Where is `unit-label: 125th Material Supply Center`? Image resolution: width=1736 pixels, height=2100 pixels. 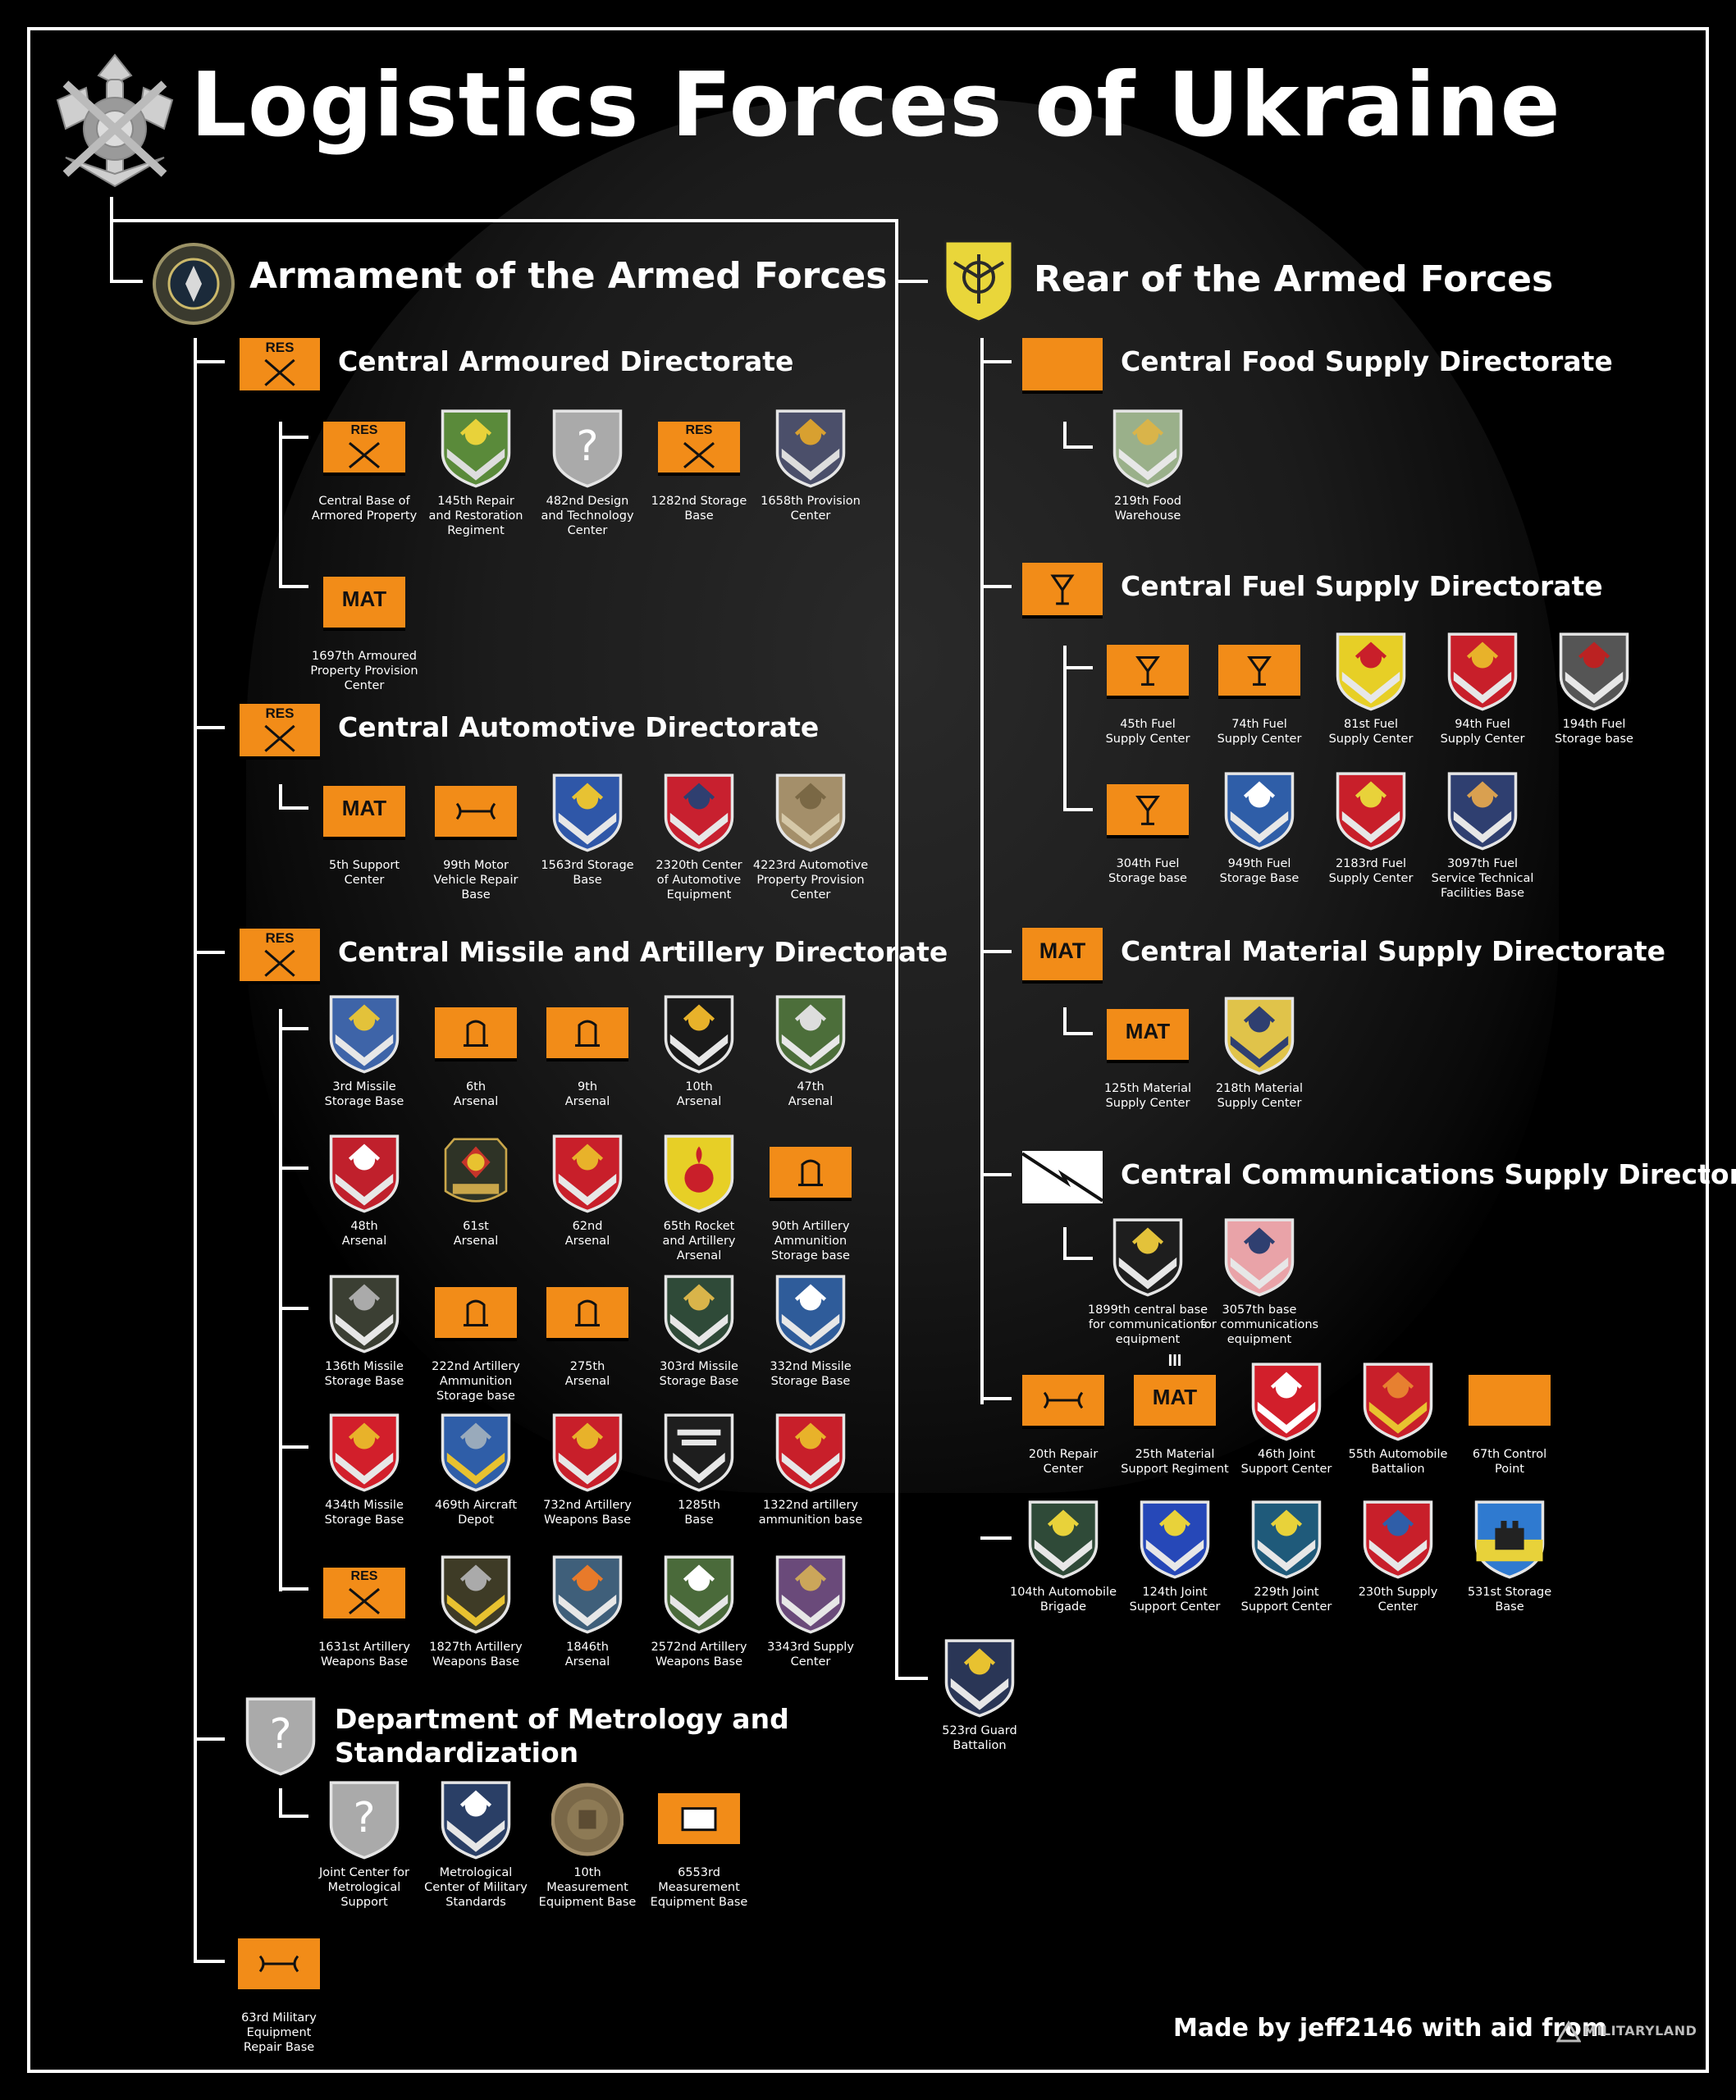
unit-label: 125th Material Supply Center is located at coordinates (1147, 1096).